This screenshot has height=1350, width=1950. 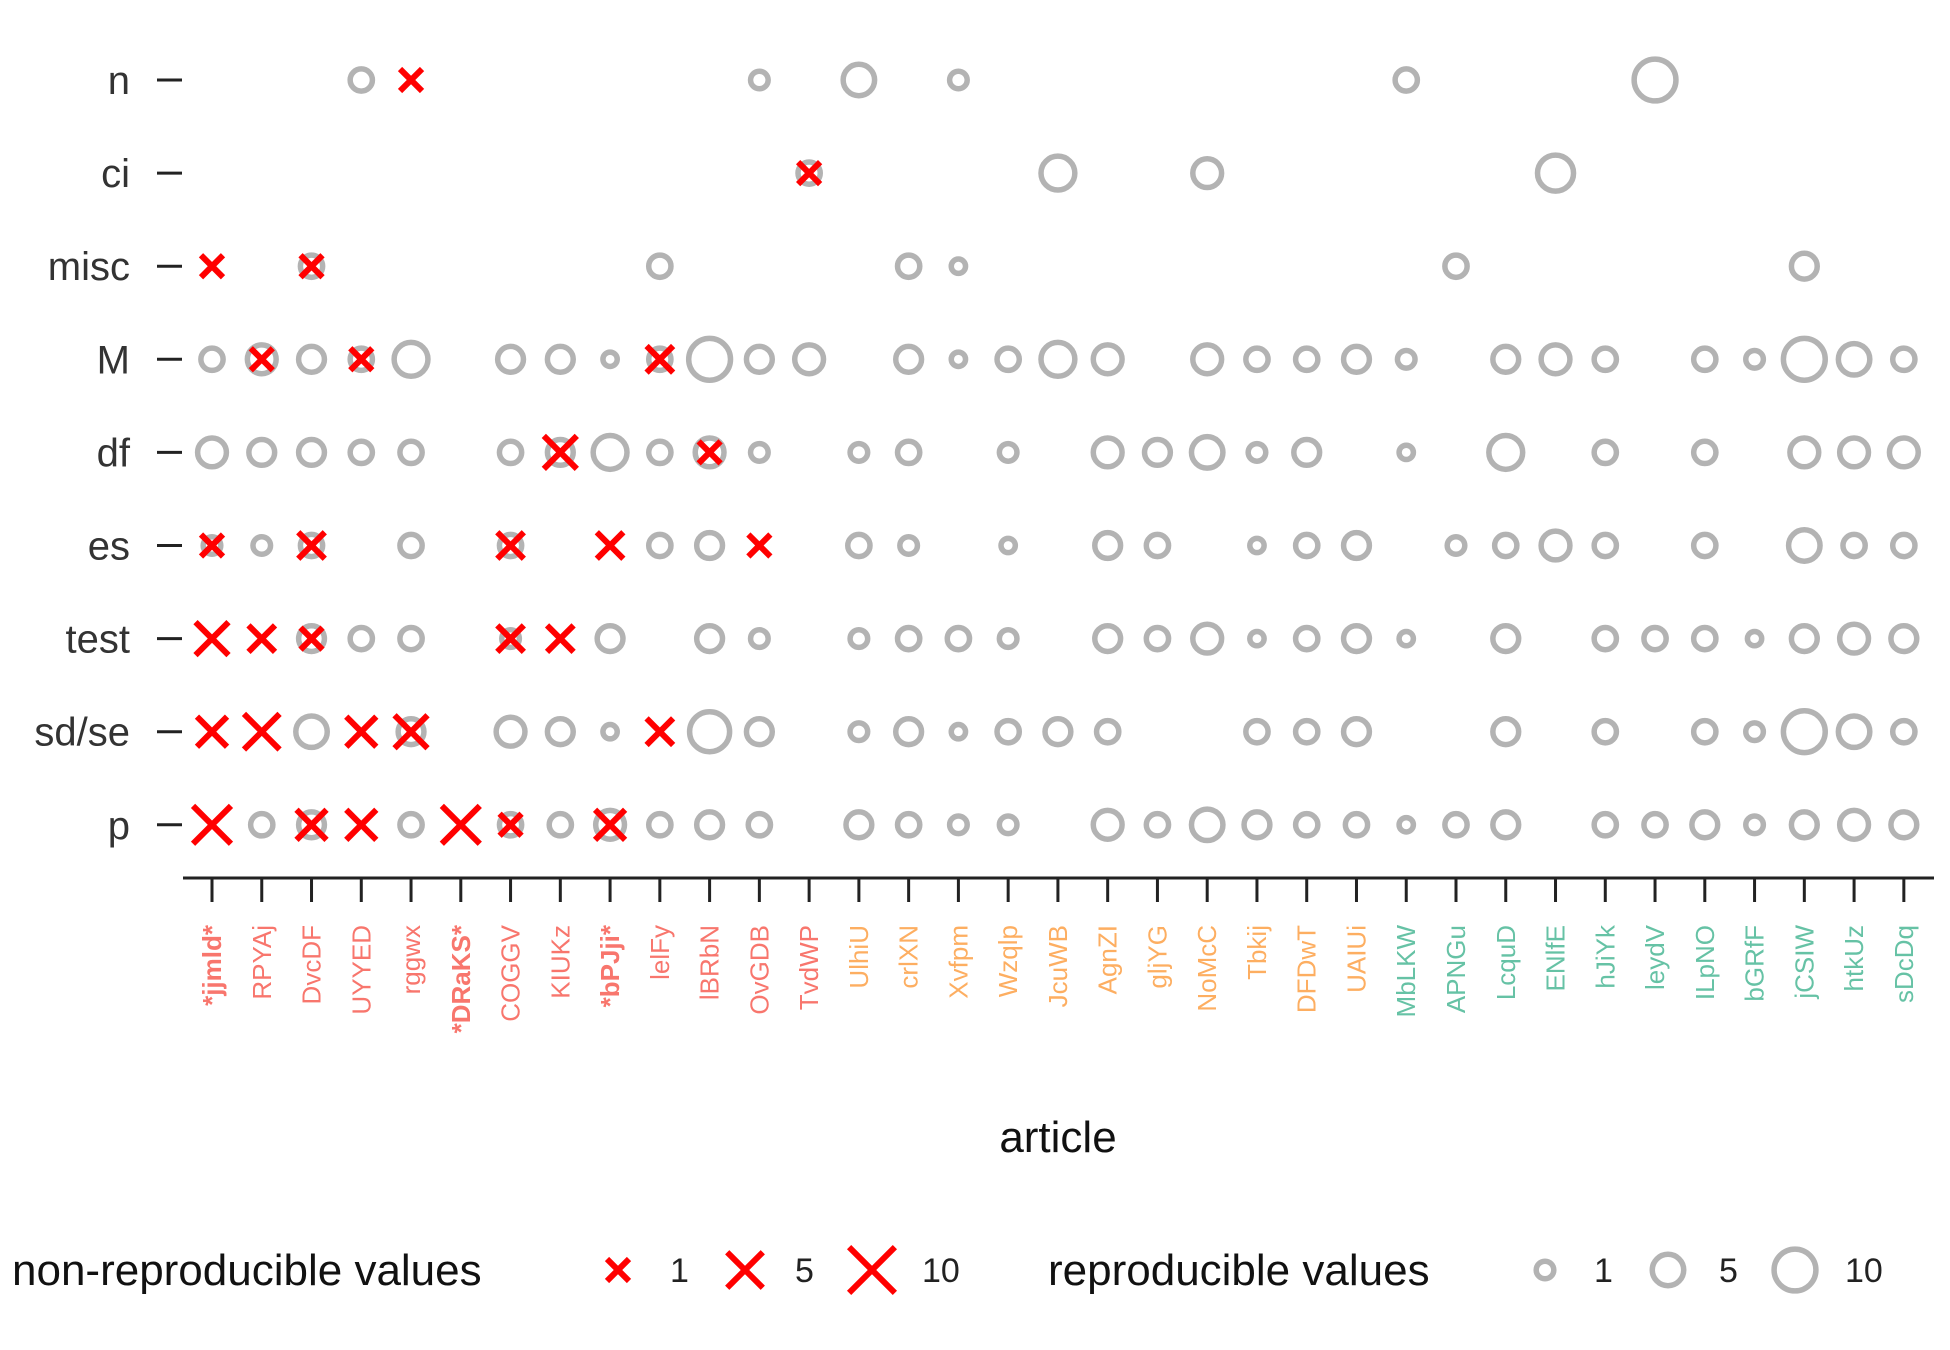 What do you see at coordinates (1755, 963) in the screenshot?
I see `x-tick-label-bgrff: bGRfF` at bounding box center [1755, 963].